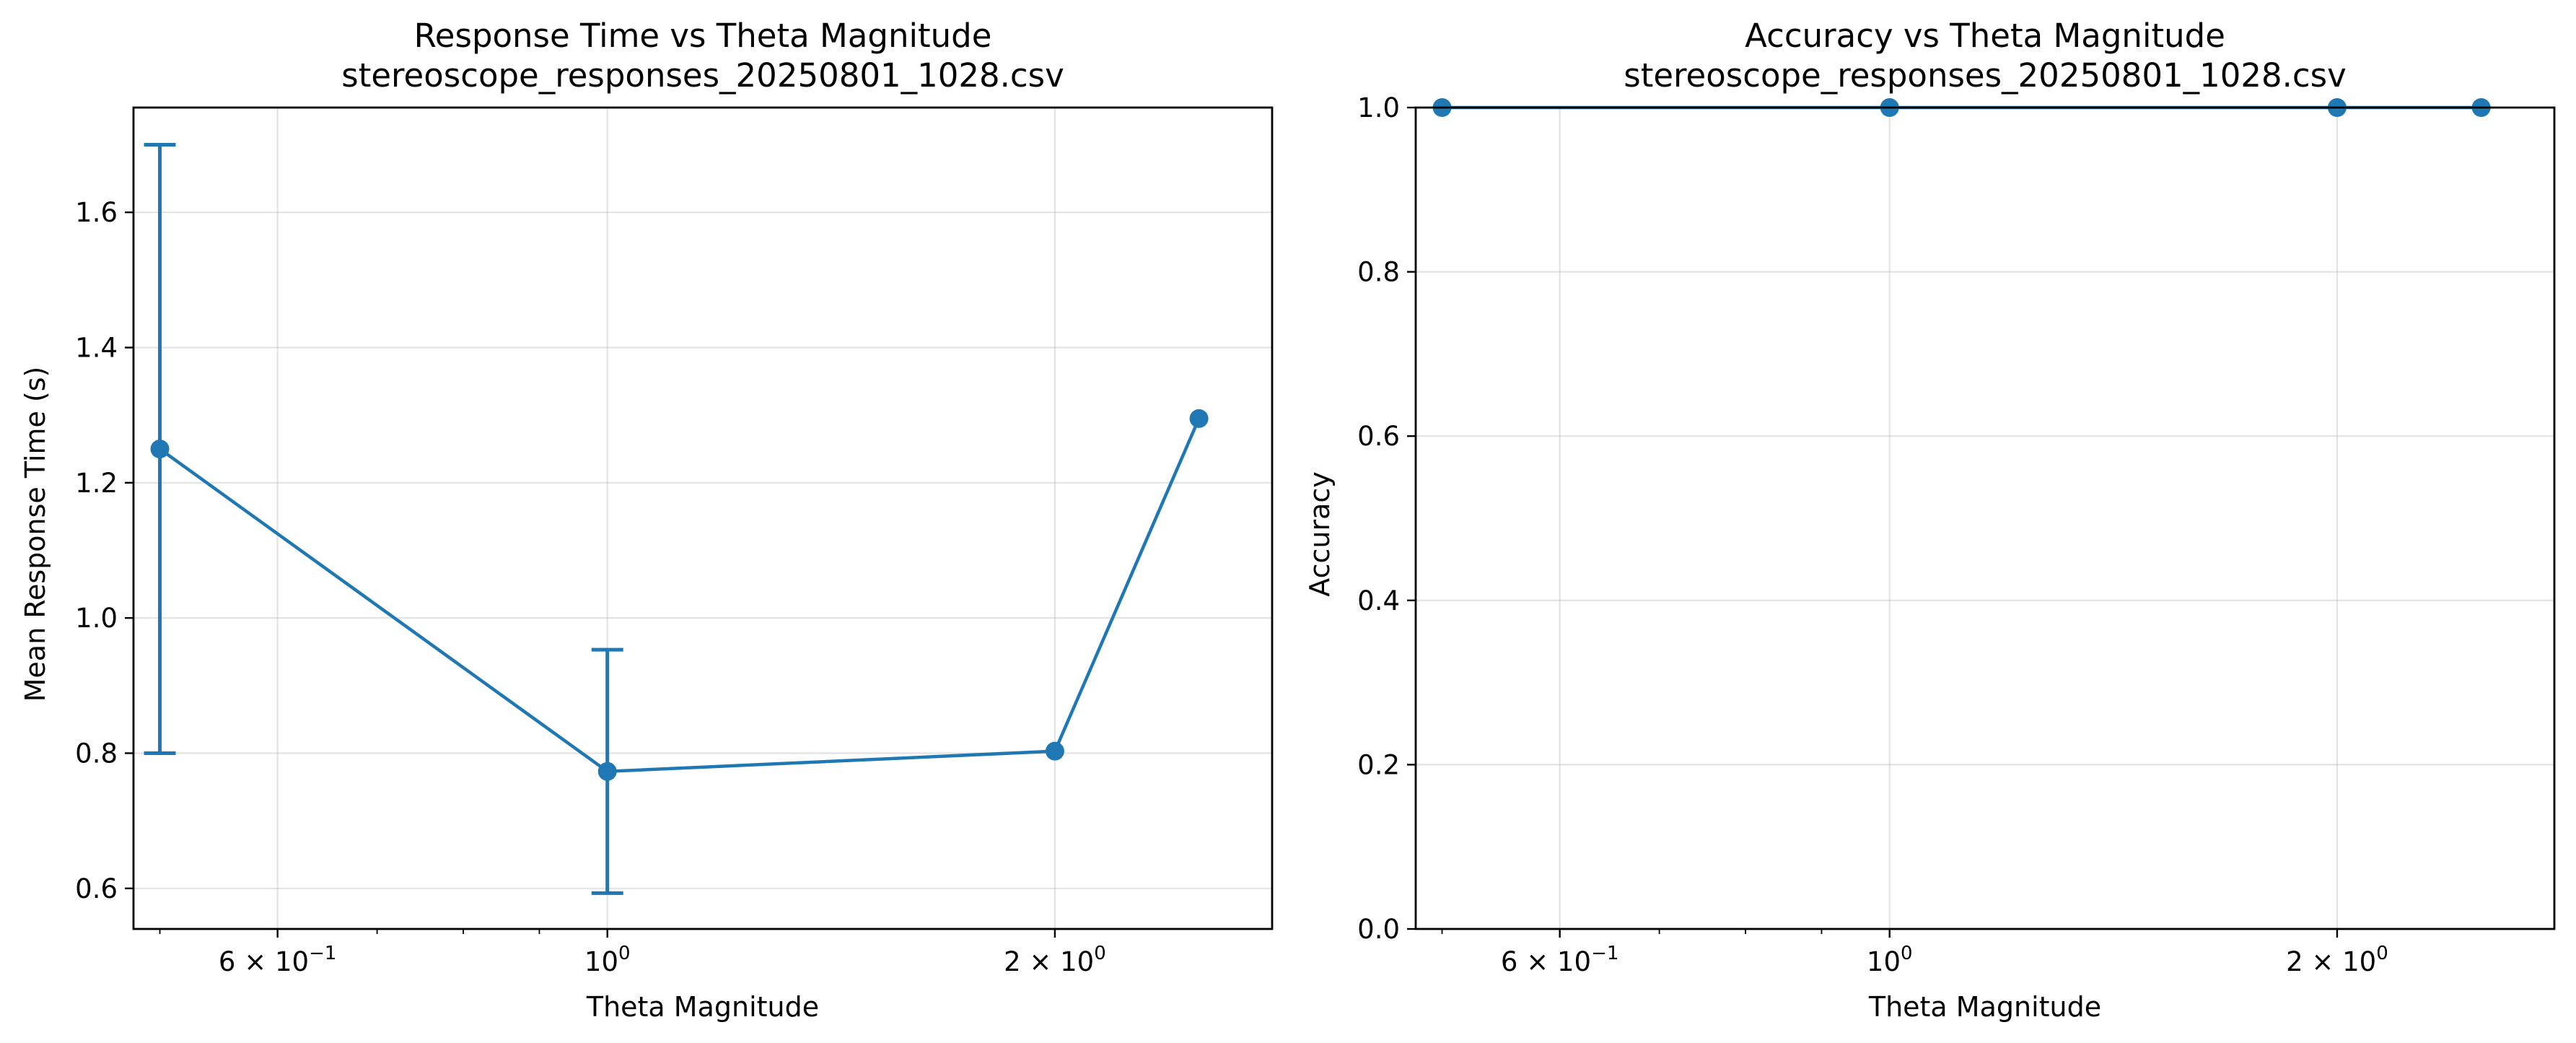 The image size is (2576, 1043). I want to click on y-tick-label: 1.4, so click(97, 348).